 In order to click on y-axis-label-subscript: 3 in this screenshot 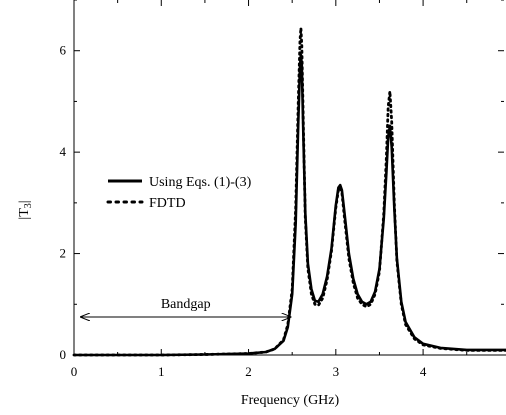, I will do `click(28, 205)`.